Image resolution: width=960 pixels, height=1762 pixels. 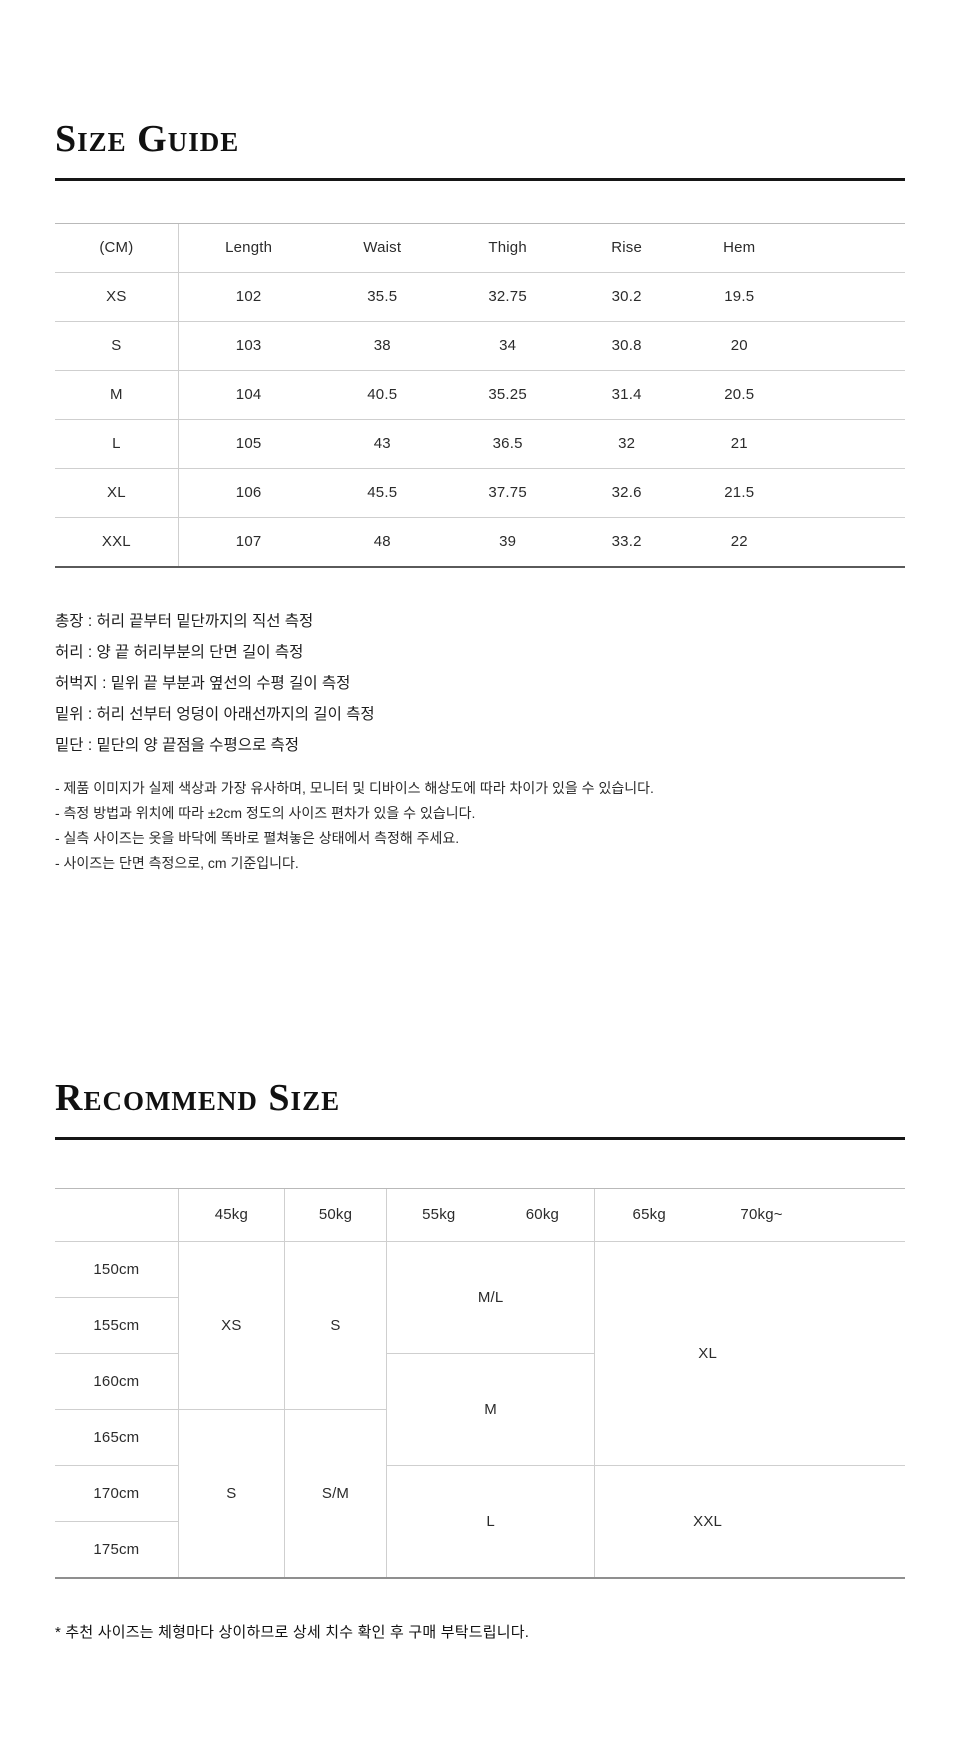 I want to click on height-label: 165cm, so click(x=117, y=1437).